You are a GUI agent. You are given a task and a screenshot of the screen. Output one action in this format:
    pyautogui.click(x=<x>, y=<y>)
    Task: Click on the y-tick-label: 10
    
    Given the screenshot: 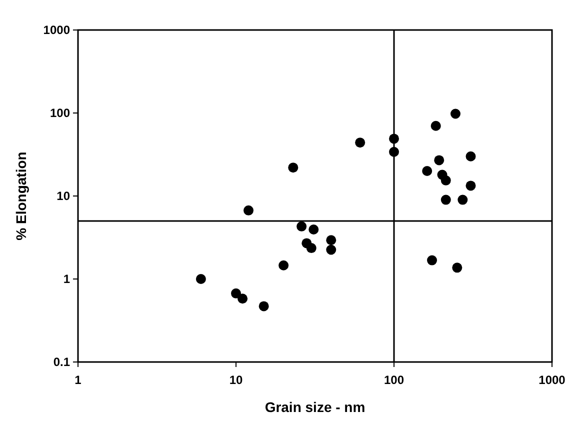 What is the action you would take?
    pyautogui.click(x=63, y=196)
    